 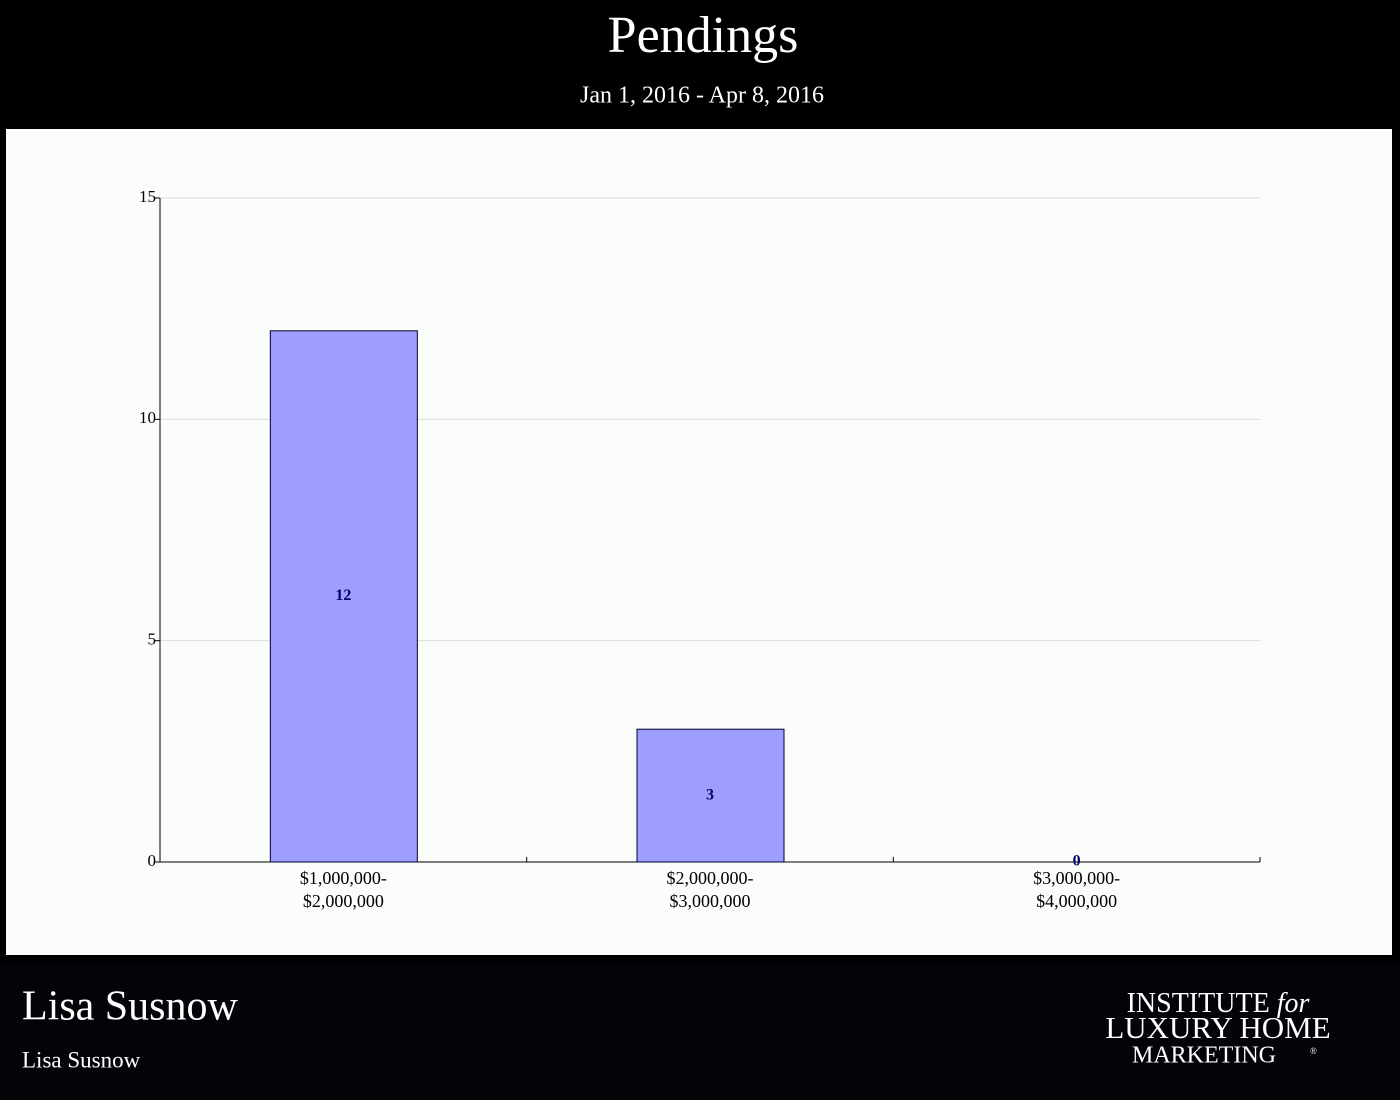 I want to click on x-tick-label: $1,000,000- $2,000,000, so click(x=343, y=889).